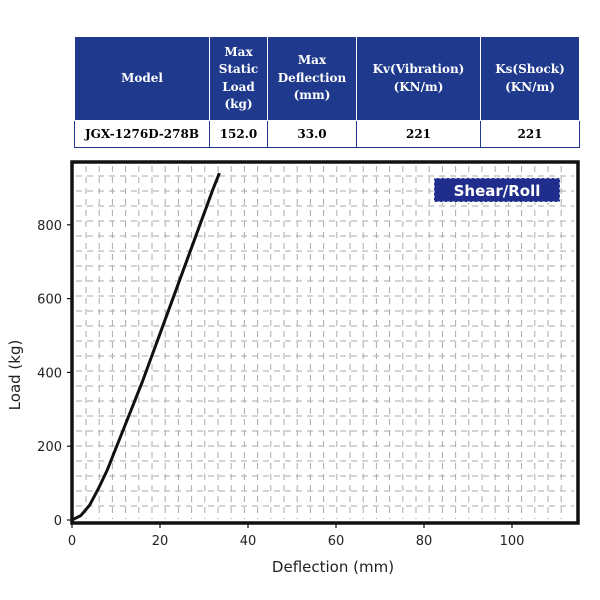  I want to click on y-axis-title: Load (kg), so click(15, 375).